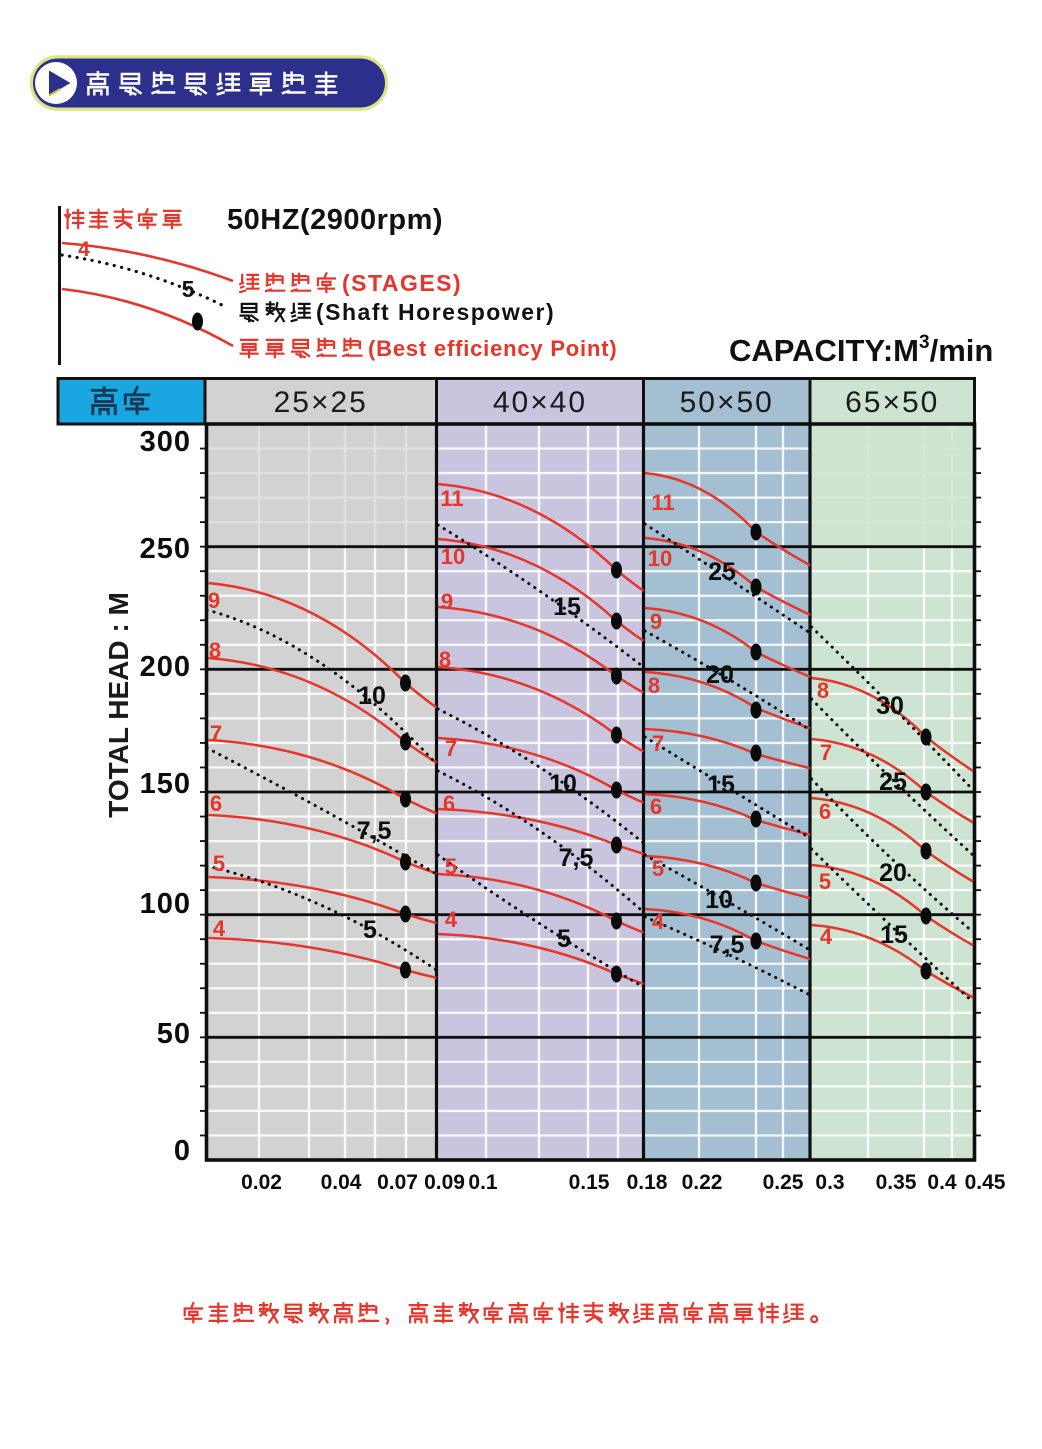 This screenshot has height=1449, width=1042. What do you see at coordinates (727, 402) in the screenshot?
I see `svg-text: 50×50` at bounding box center [727, 402].